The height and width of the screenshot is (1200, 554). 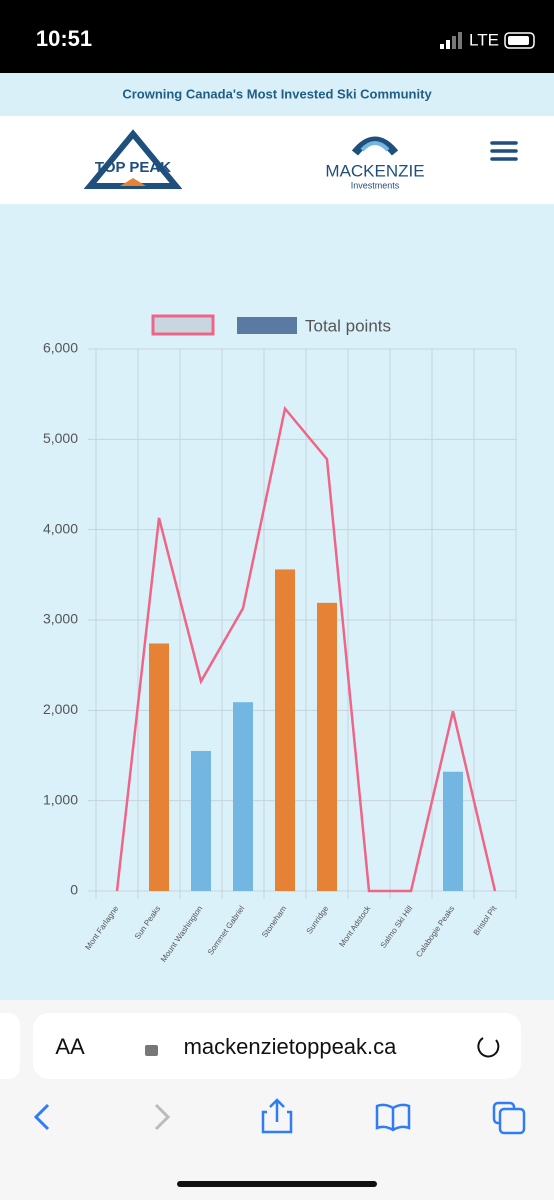 I want to click on address-bar, so click(x=277, y=1046).